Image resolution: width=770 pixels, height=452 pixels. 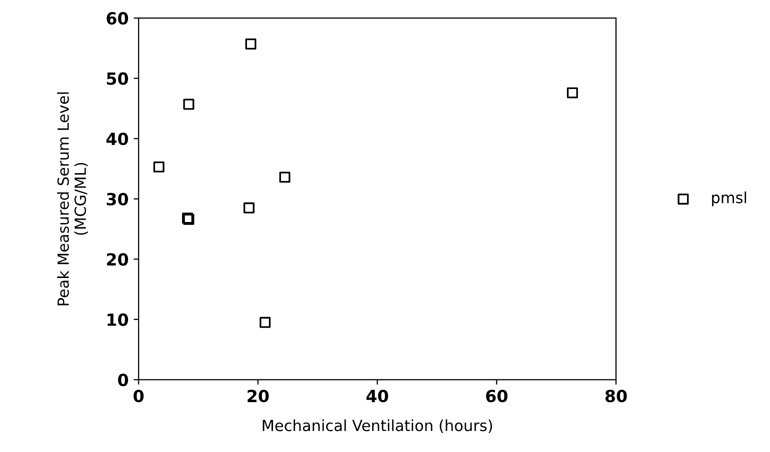 I want to click on x-tick-label: 60, so click(x=497, y=396).